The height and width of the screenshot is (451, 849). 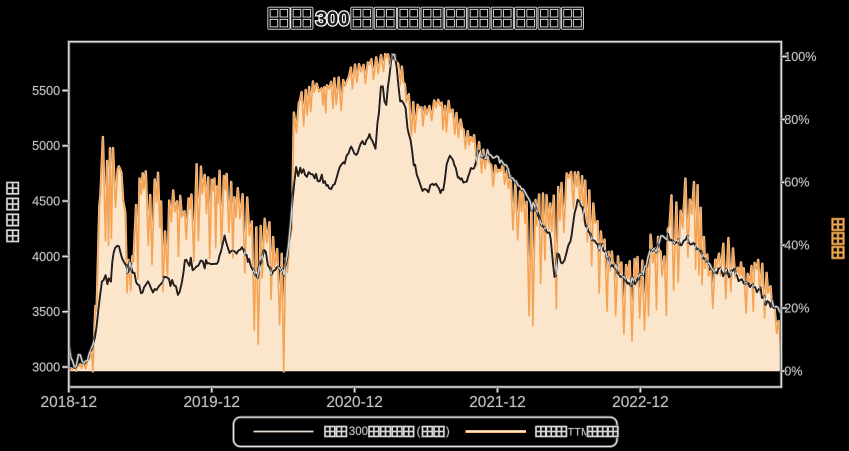 I want to click on svg-text: 5000, so click(x=46, y=146).